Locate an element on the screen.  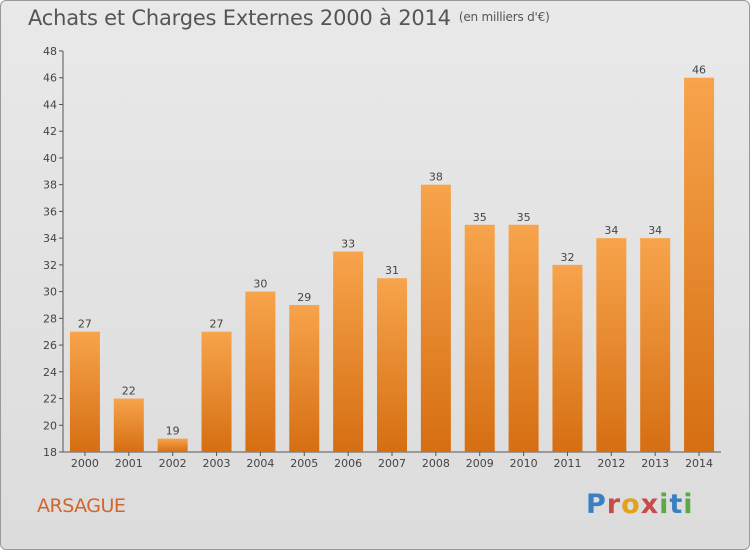
bar-2012 is located at coordinates (611, 345).